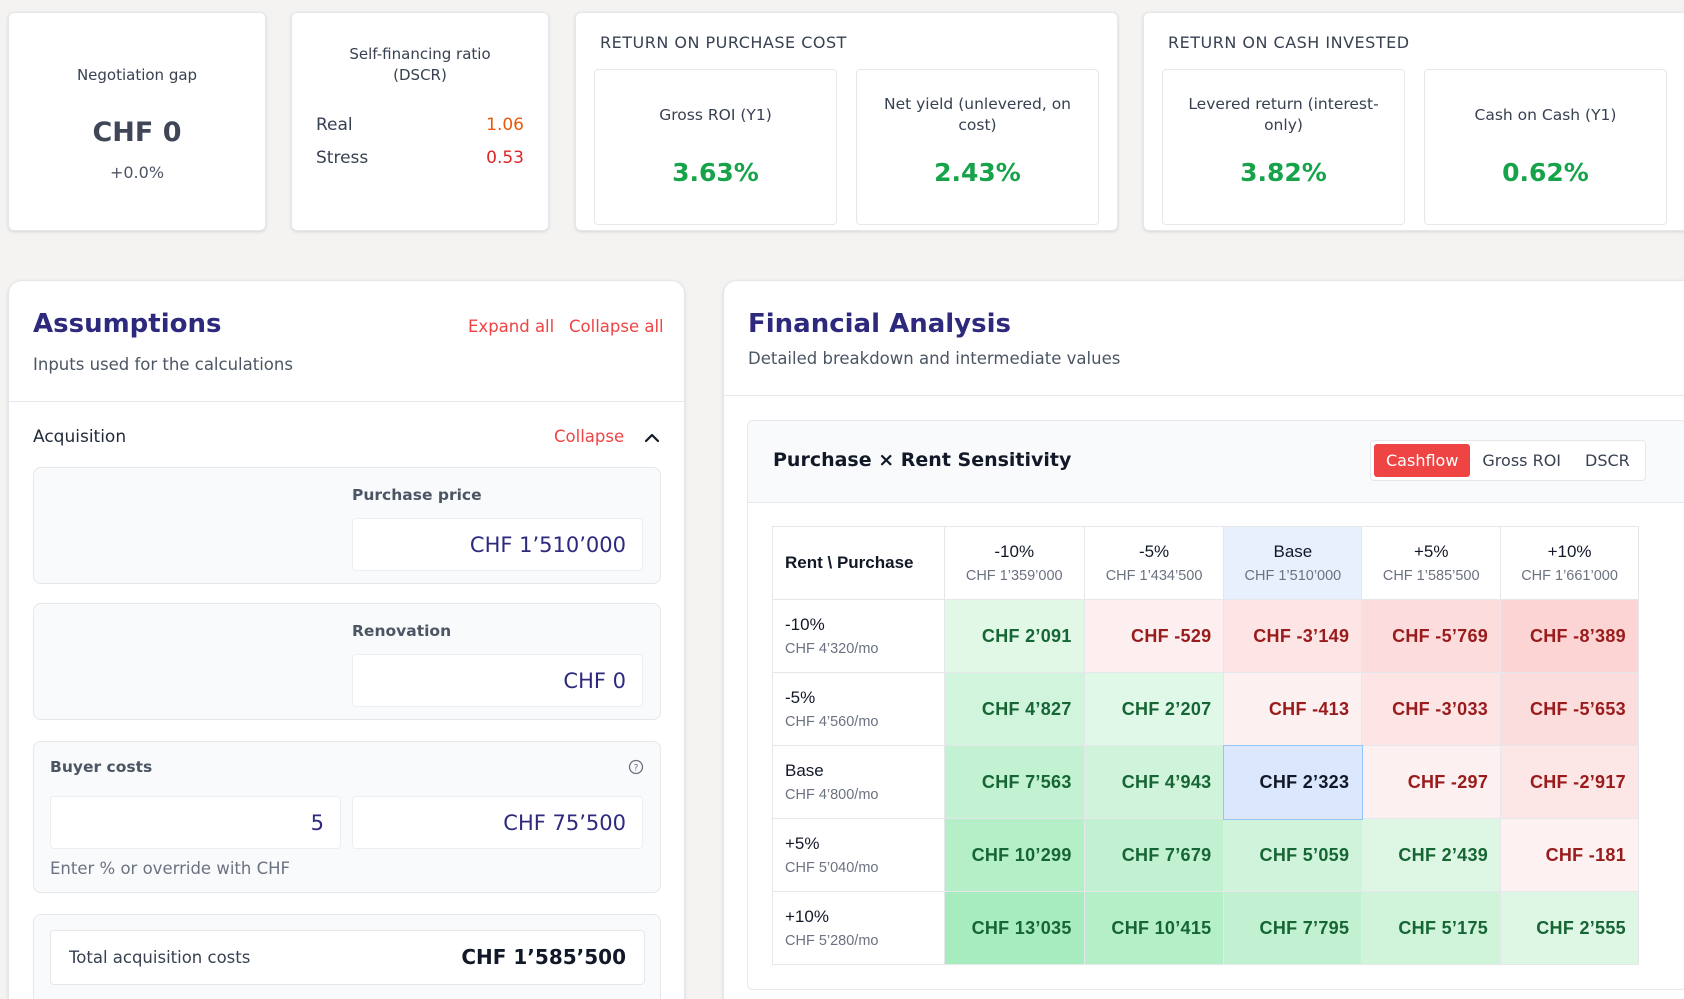 The width and height of the screenshot is (1684, 999). I want to click on tab-cashflow: Cashflow, so click(1422, 460).